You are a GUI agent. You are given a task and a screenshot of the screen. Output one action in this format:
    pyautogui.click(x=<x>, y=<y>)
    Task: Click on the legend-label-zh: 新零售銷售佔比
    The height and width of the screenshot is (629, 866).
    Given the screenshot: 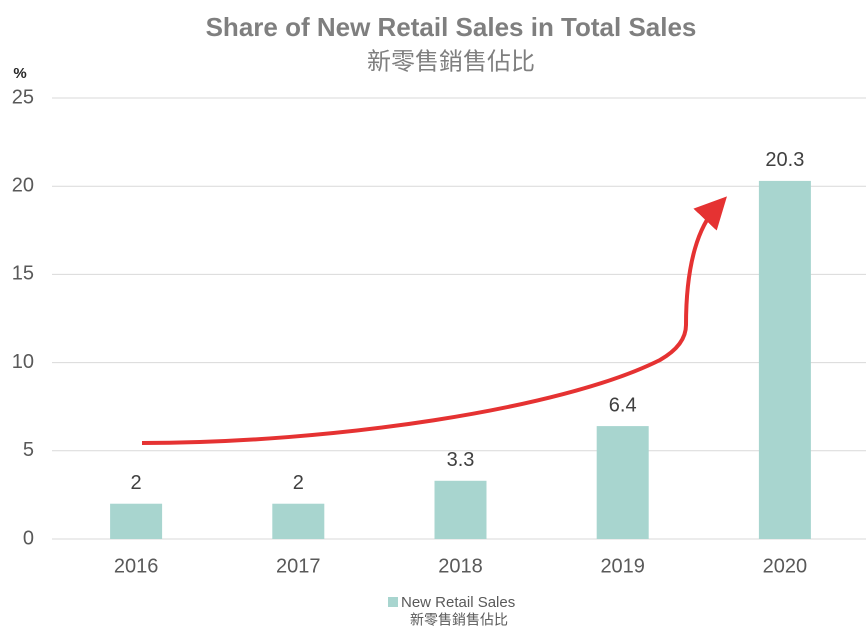 What is the action you would take?
    pyautogui.click(x=459, y=620)
    